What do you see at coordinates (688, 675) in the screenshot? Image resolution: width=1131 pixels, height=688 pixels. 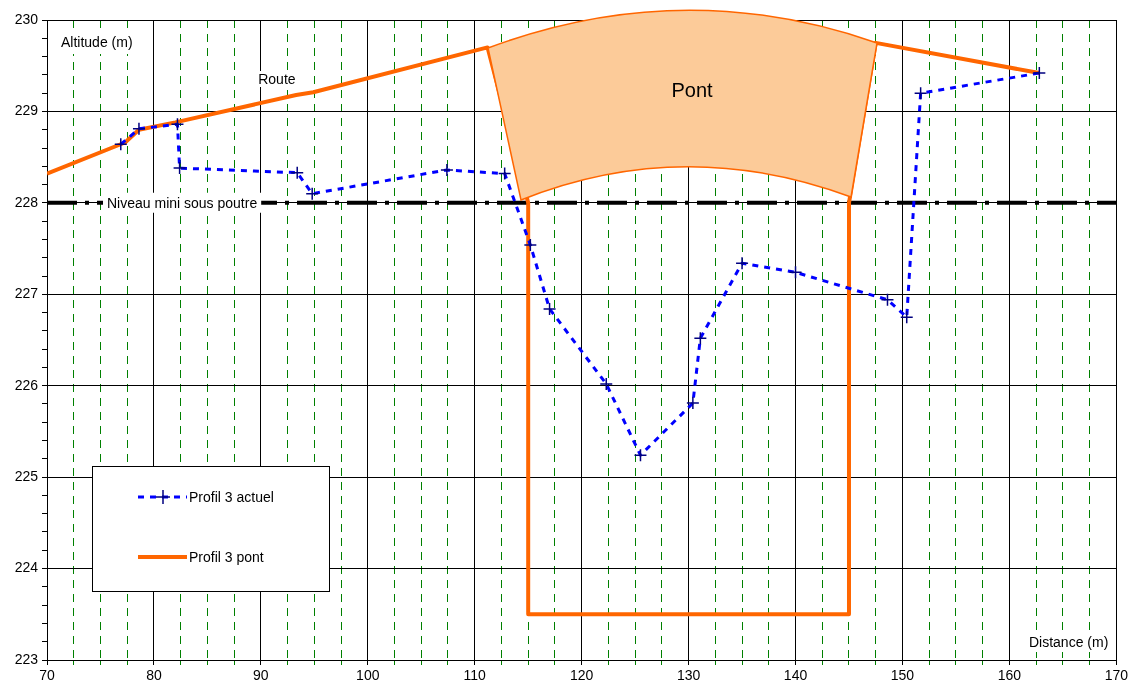 I see `x-tick-label: 130` at bounding box center [688, 675].